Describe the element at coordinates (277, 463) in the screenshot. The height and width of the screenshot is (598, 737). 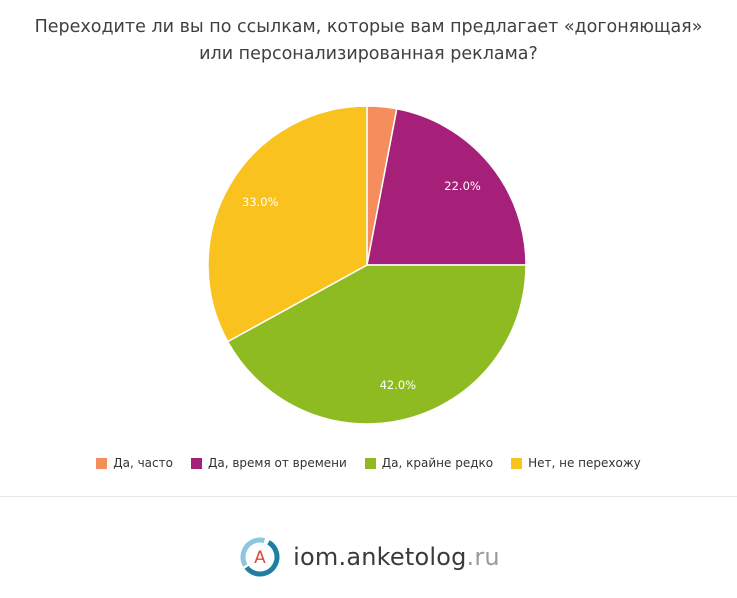
I see `legend-label: Да, время от времени` at that location.